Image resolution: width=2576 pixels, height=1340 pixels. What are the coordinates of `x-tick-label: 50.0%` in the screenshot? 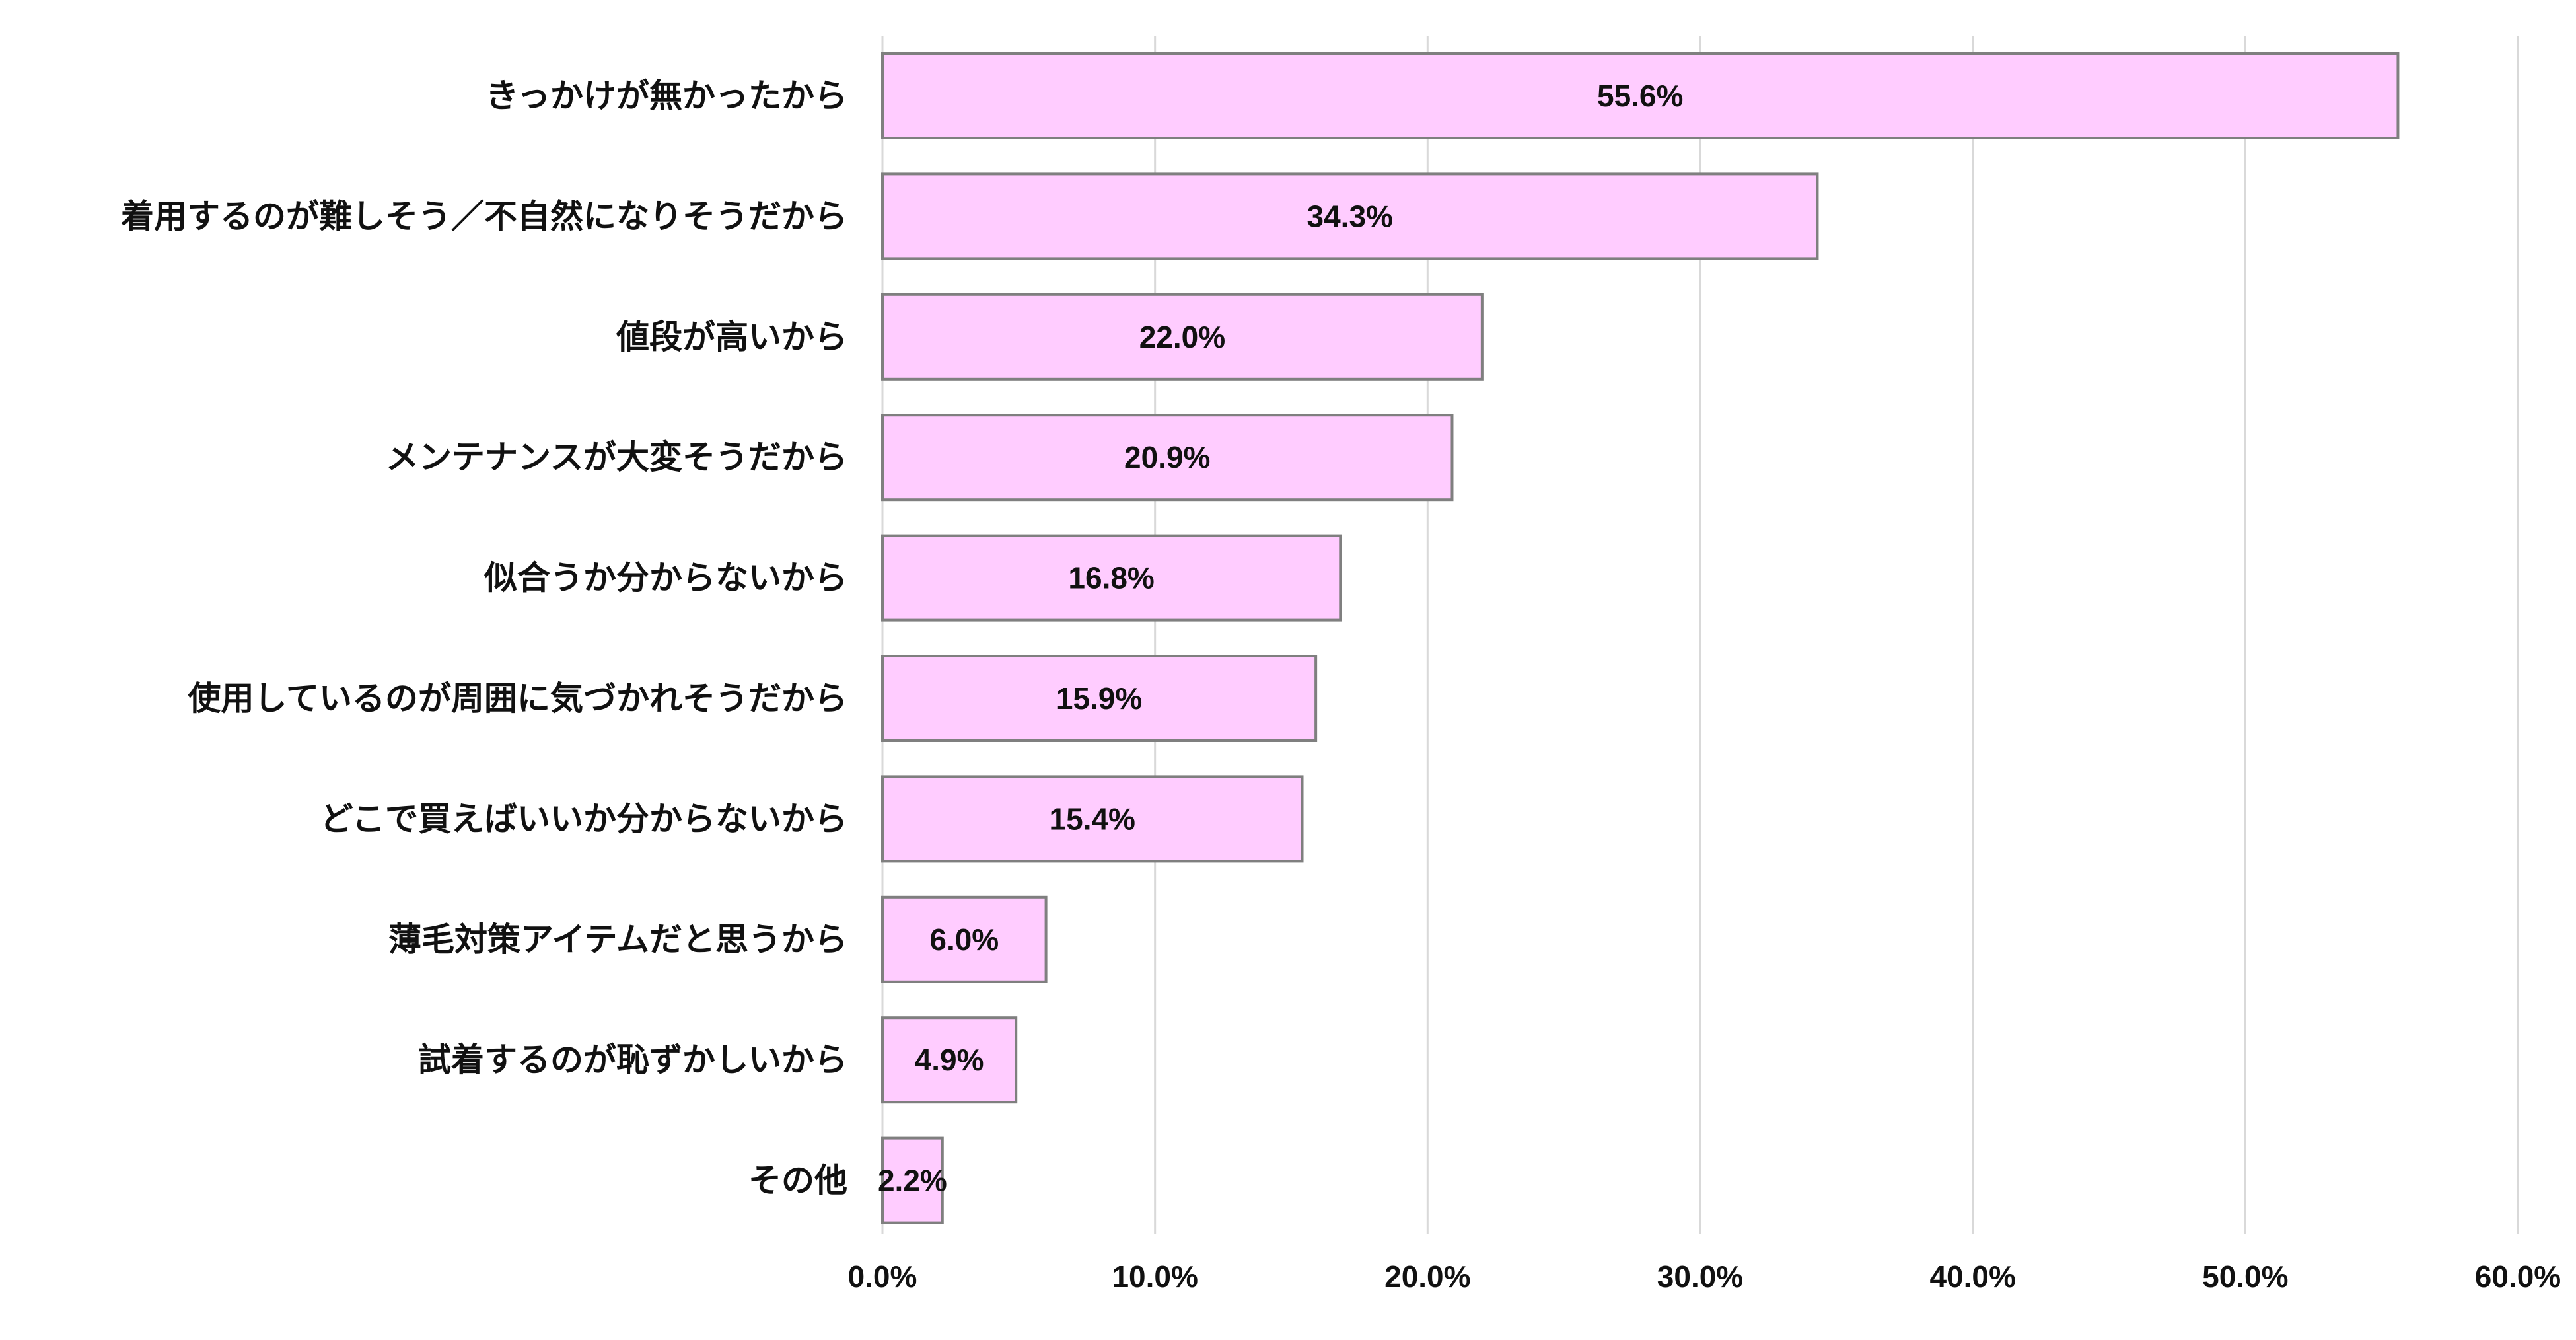 It's located at (2245, 1276).